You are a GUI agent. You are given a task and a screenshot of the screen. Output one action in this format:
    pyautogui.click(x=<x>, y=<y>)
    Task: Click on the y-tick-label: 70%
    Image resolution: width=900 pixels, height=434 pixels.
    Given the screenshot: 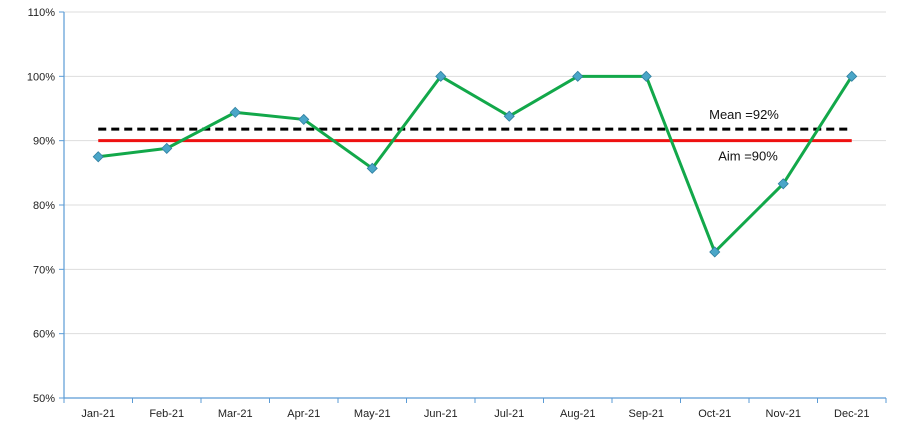 What is the action you would take?
    pyautogui.click(x=44, y=270)
    